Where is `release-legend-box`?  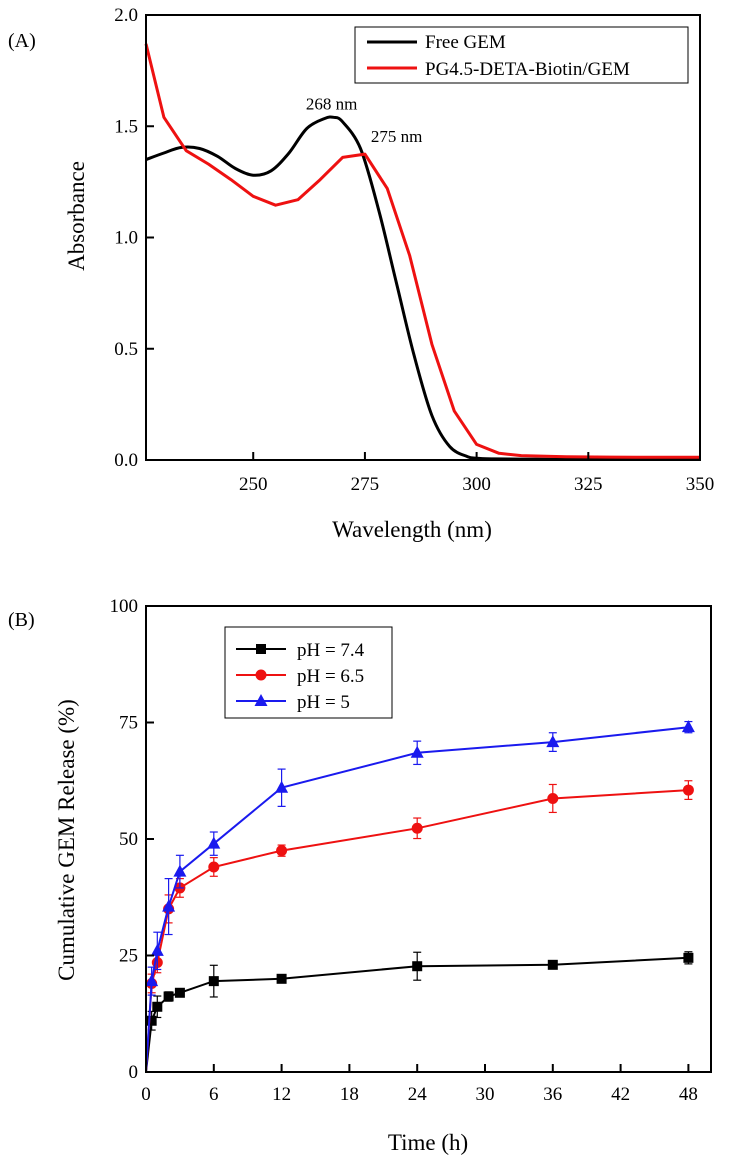
release-legend-box is located at coordinates (308, 672).